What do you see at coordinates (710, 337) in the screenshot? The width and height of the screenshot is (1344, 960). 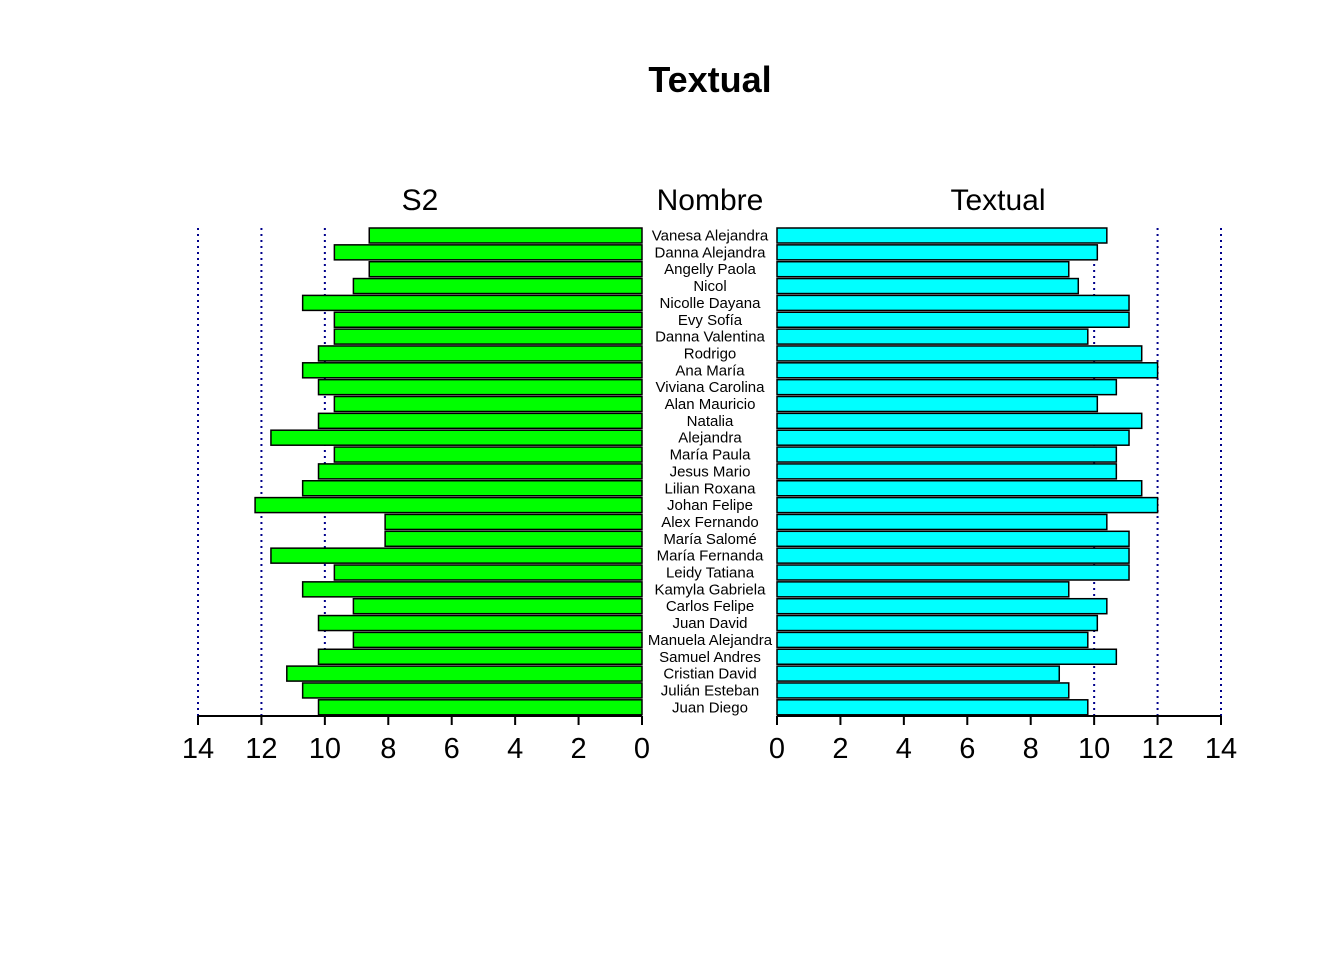 I see `category-label: Danna Valentina` at bounding box center [710, 337].